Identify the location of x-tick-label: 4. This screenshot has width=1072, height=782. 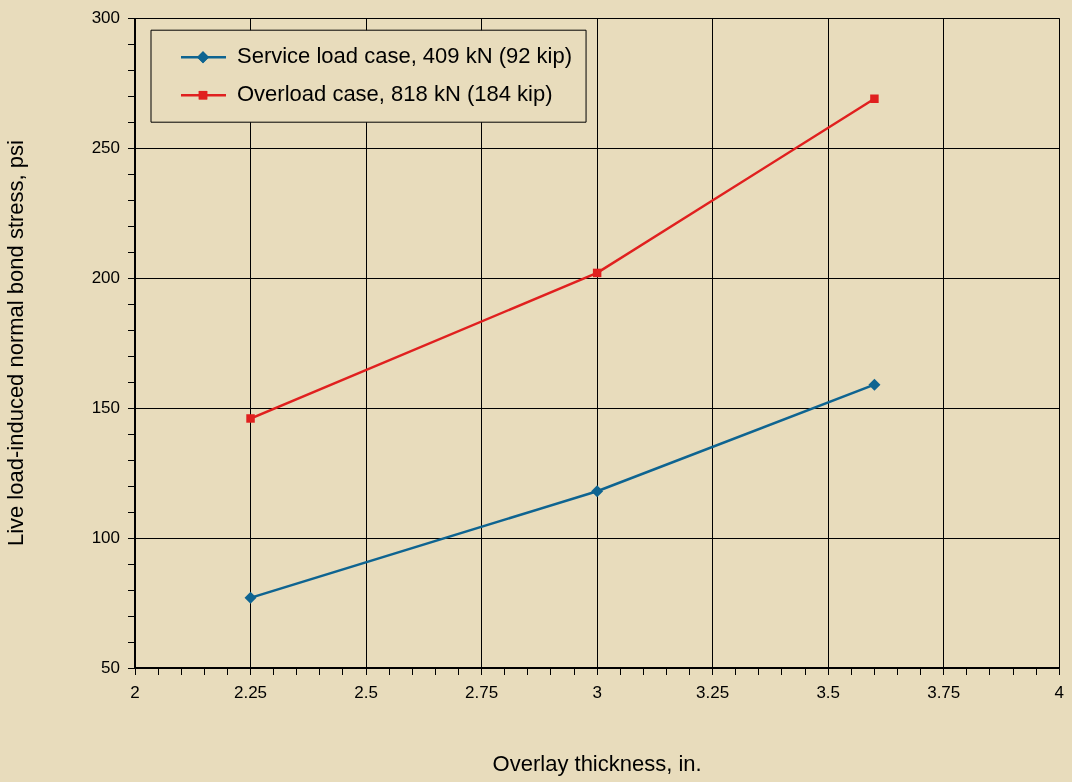
(1059, 692).